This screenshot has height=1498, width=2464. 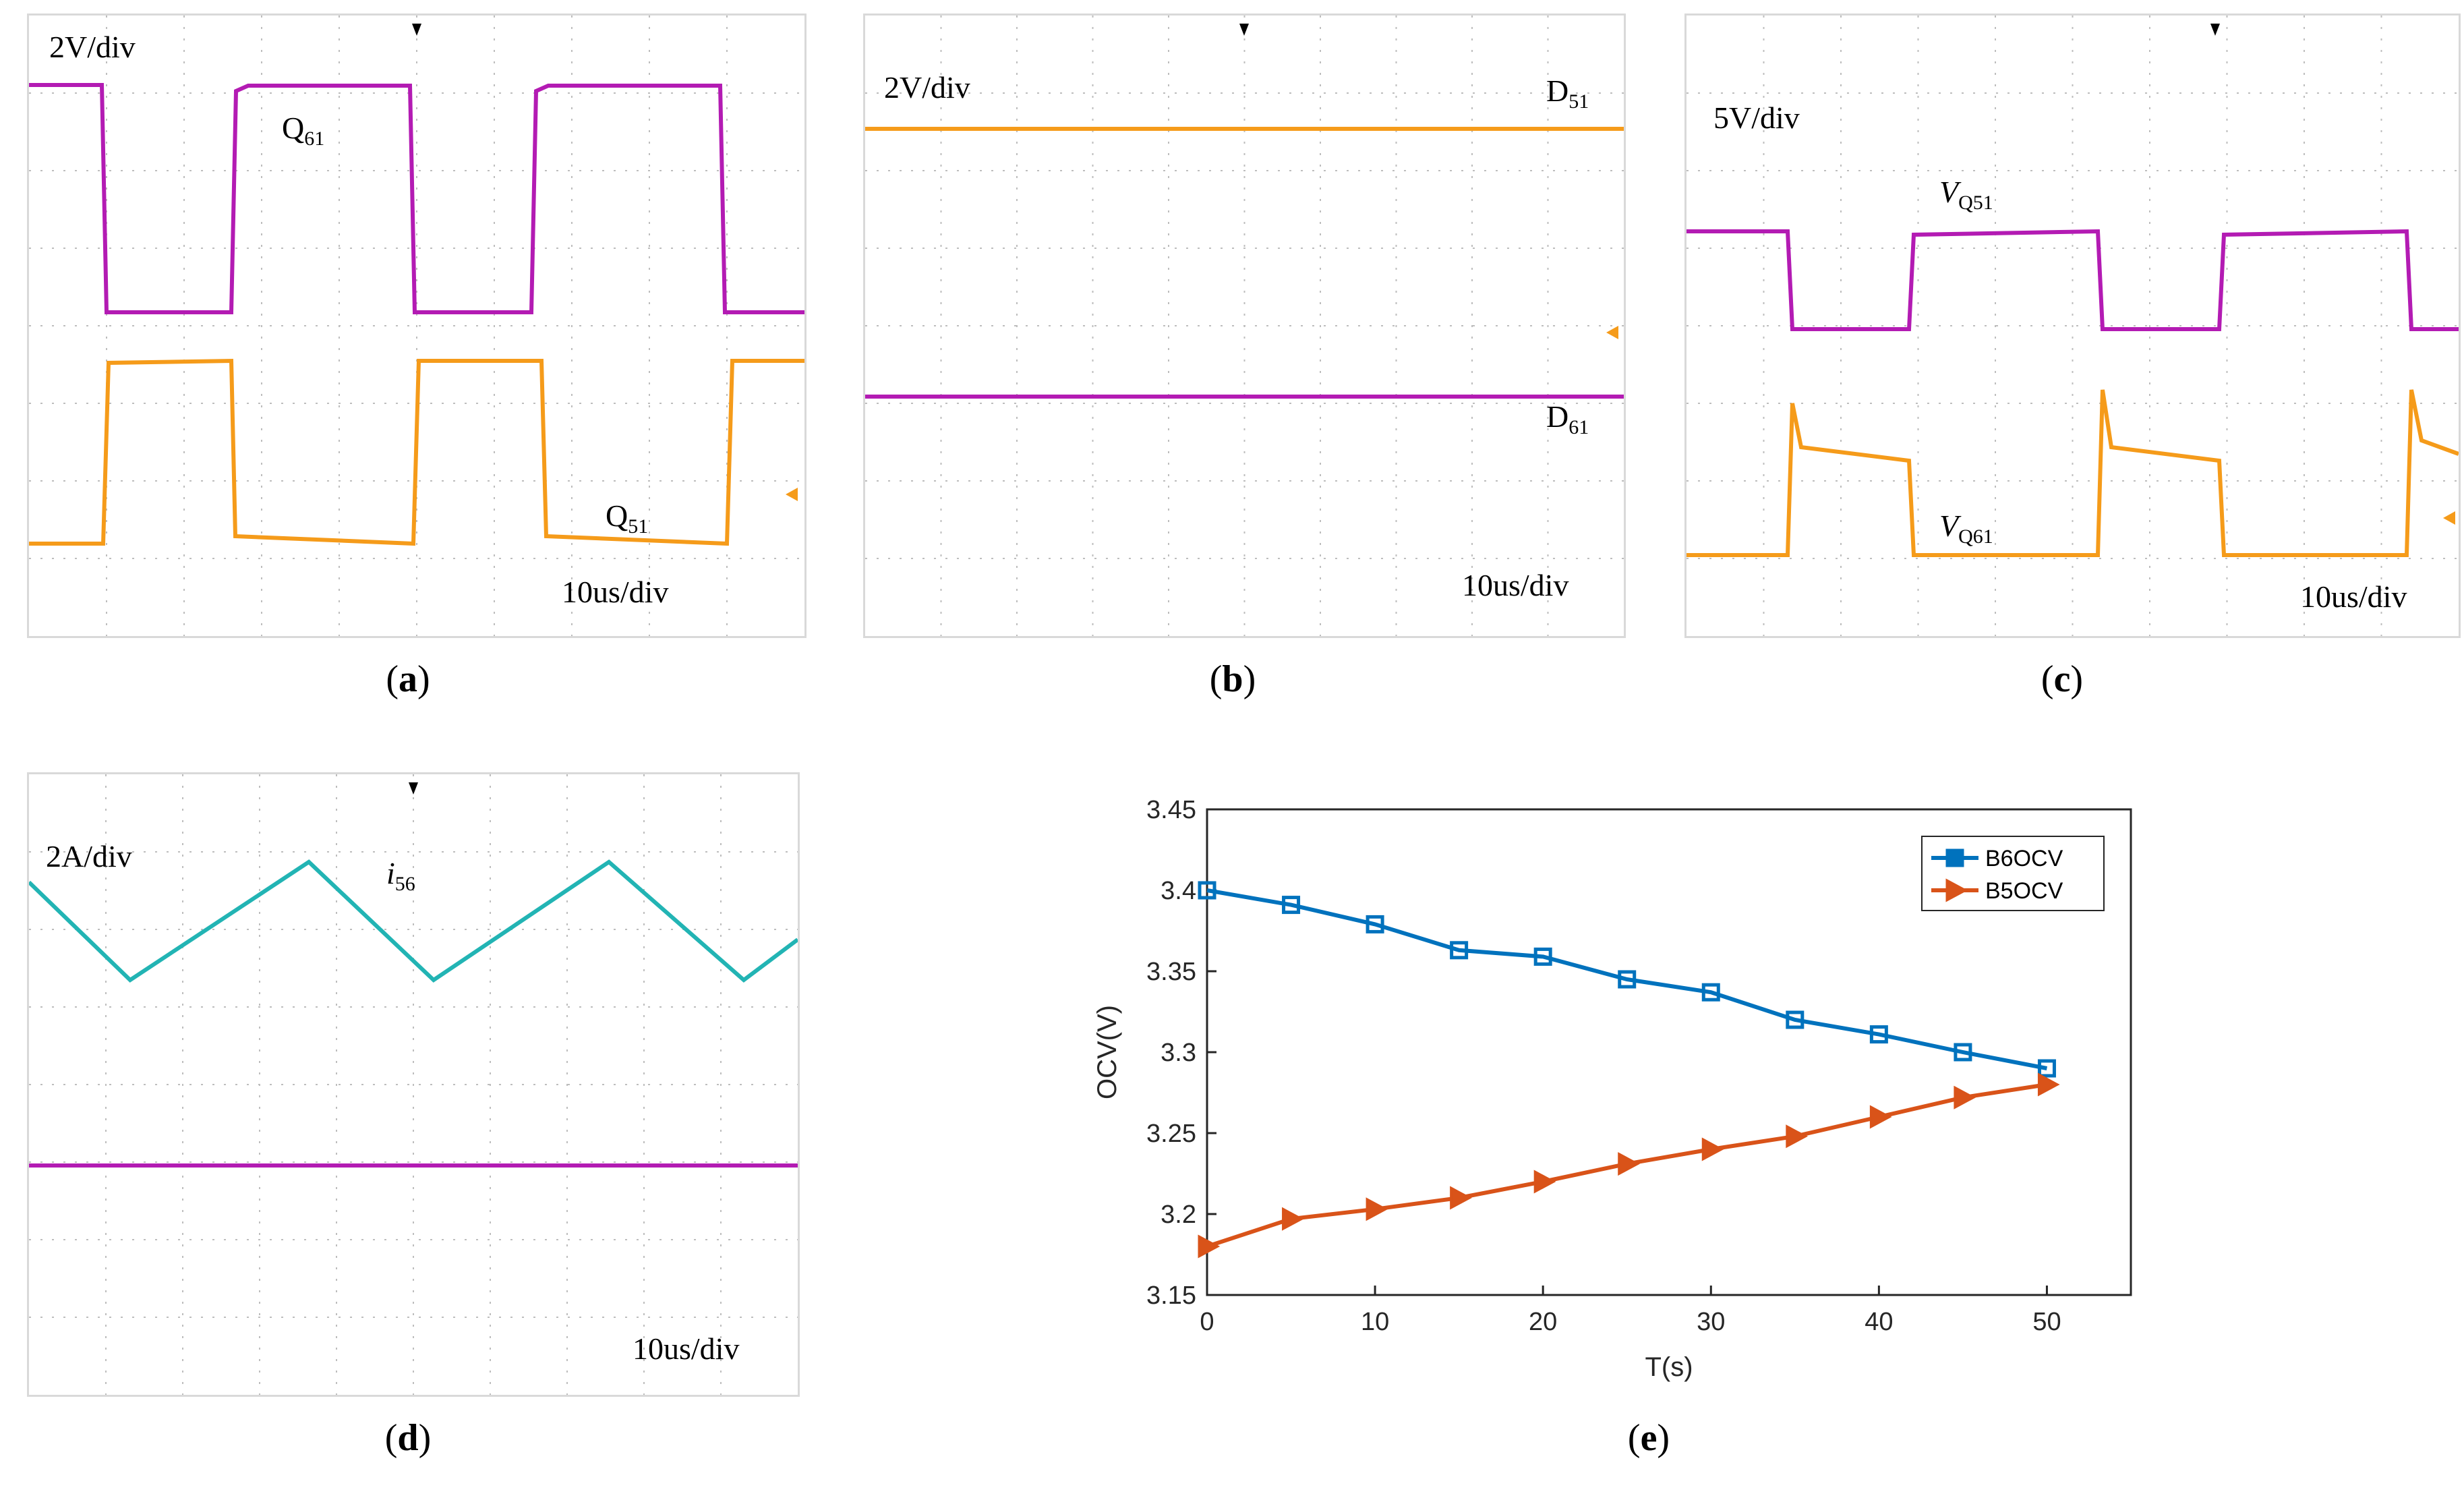 What do you see at coordinates (416, 452) in the screenshot?
I see `trace-q51` at bounding box center [416, 452].